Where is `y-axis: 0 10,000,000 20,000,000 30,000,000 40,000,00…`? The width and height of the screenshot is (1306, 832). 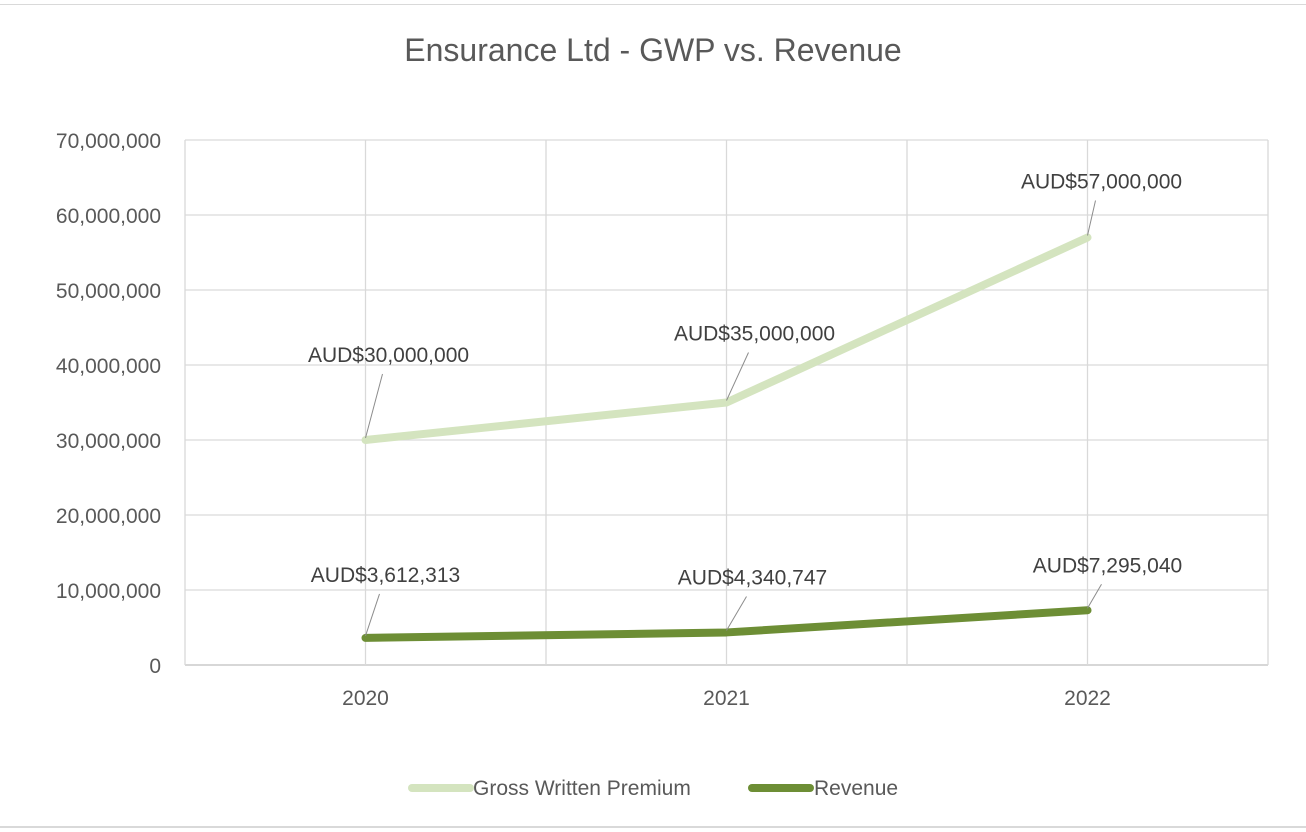 y-axis: 0 10,000,000 20,000,000 30,000,000 40,000,00… is located at coordinates (108, 404).